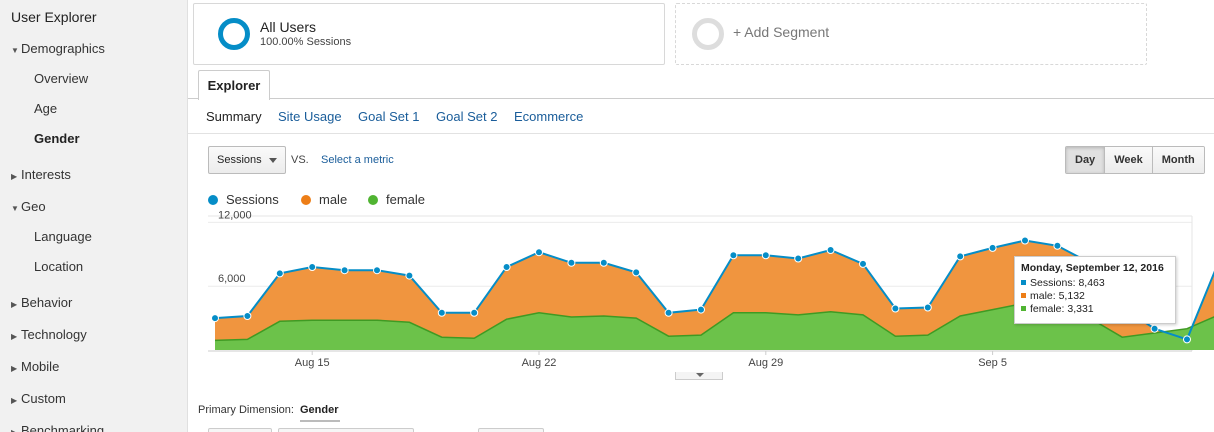  I want to click on legend-label: male, so click(333, 199).